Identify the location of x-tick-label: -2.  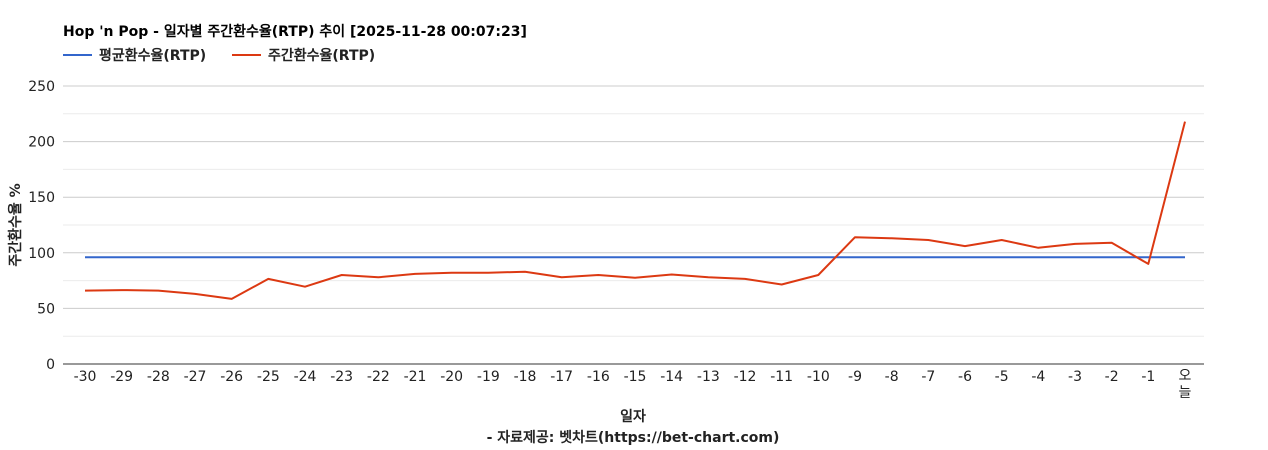
(1112, 377).